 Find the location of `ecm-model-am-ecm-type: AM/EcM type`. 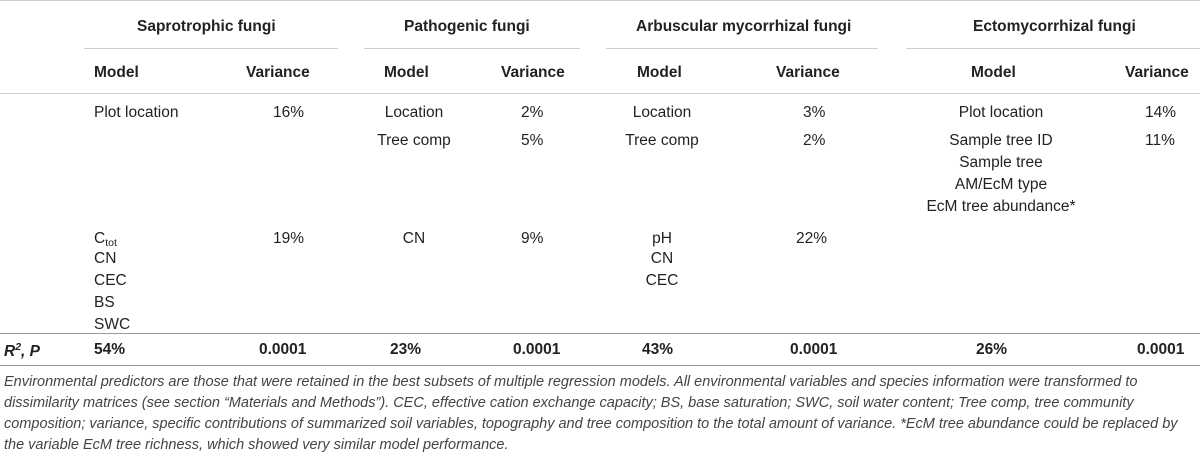

ecm-model-am-ecm-type: AM/EcM type is located at coordinates (1001, 184).